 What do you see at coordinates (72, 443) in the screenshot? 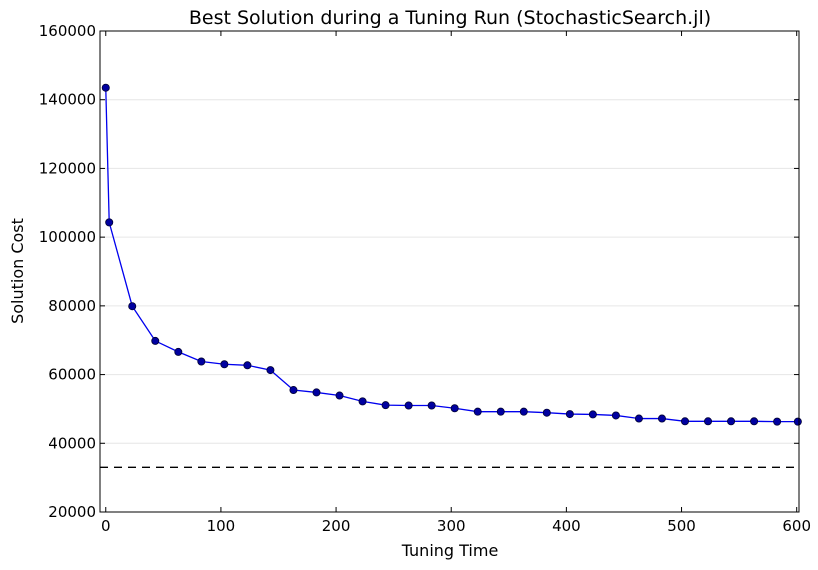
I see `y-tick-label: 40000` at bounding box center [72, 443].